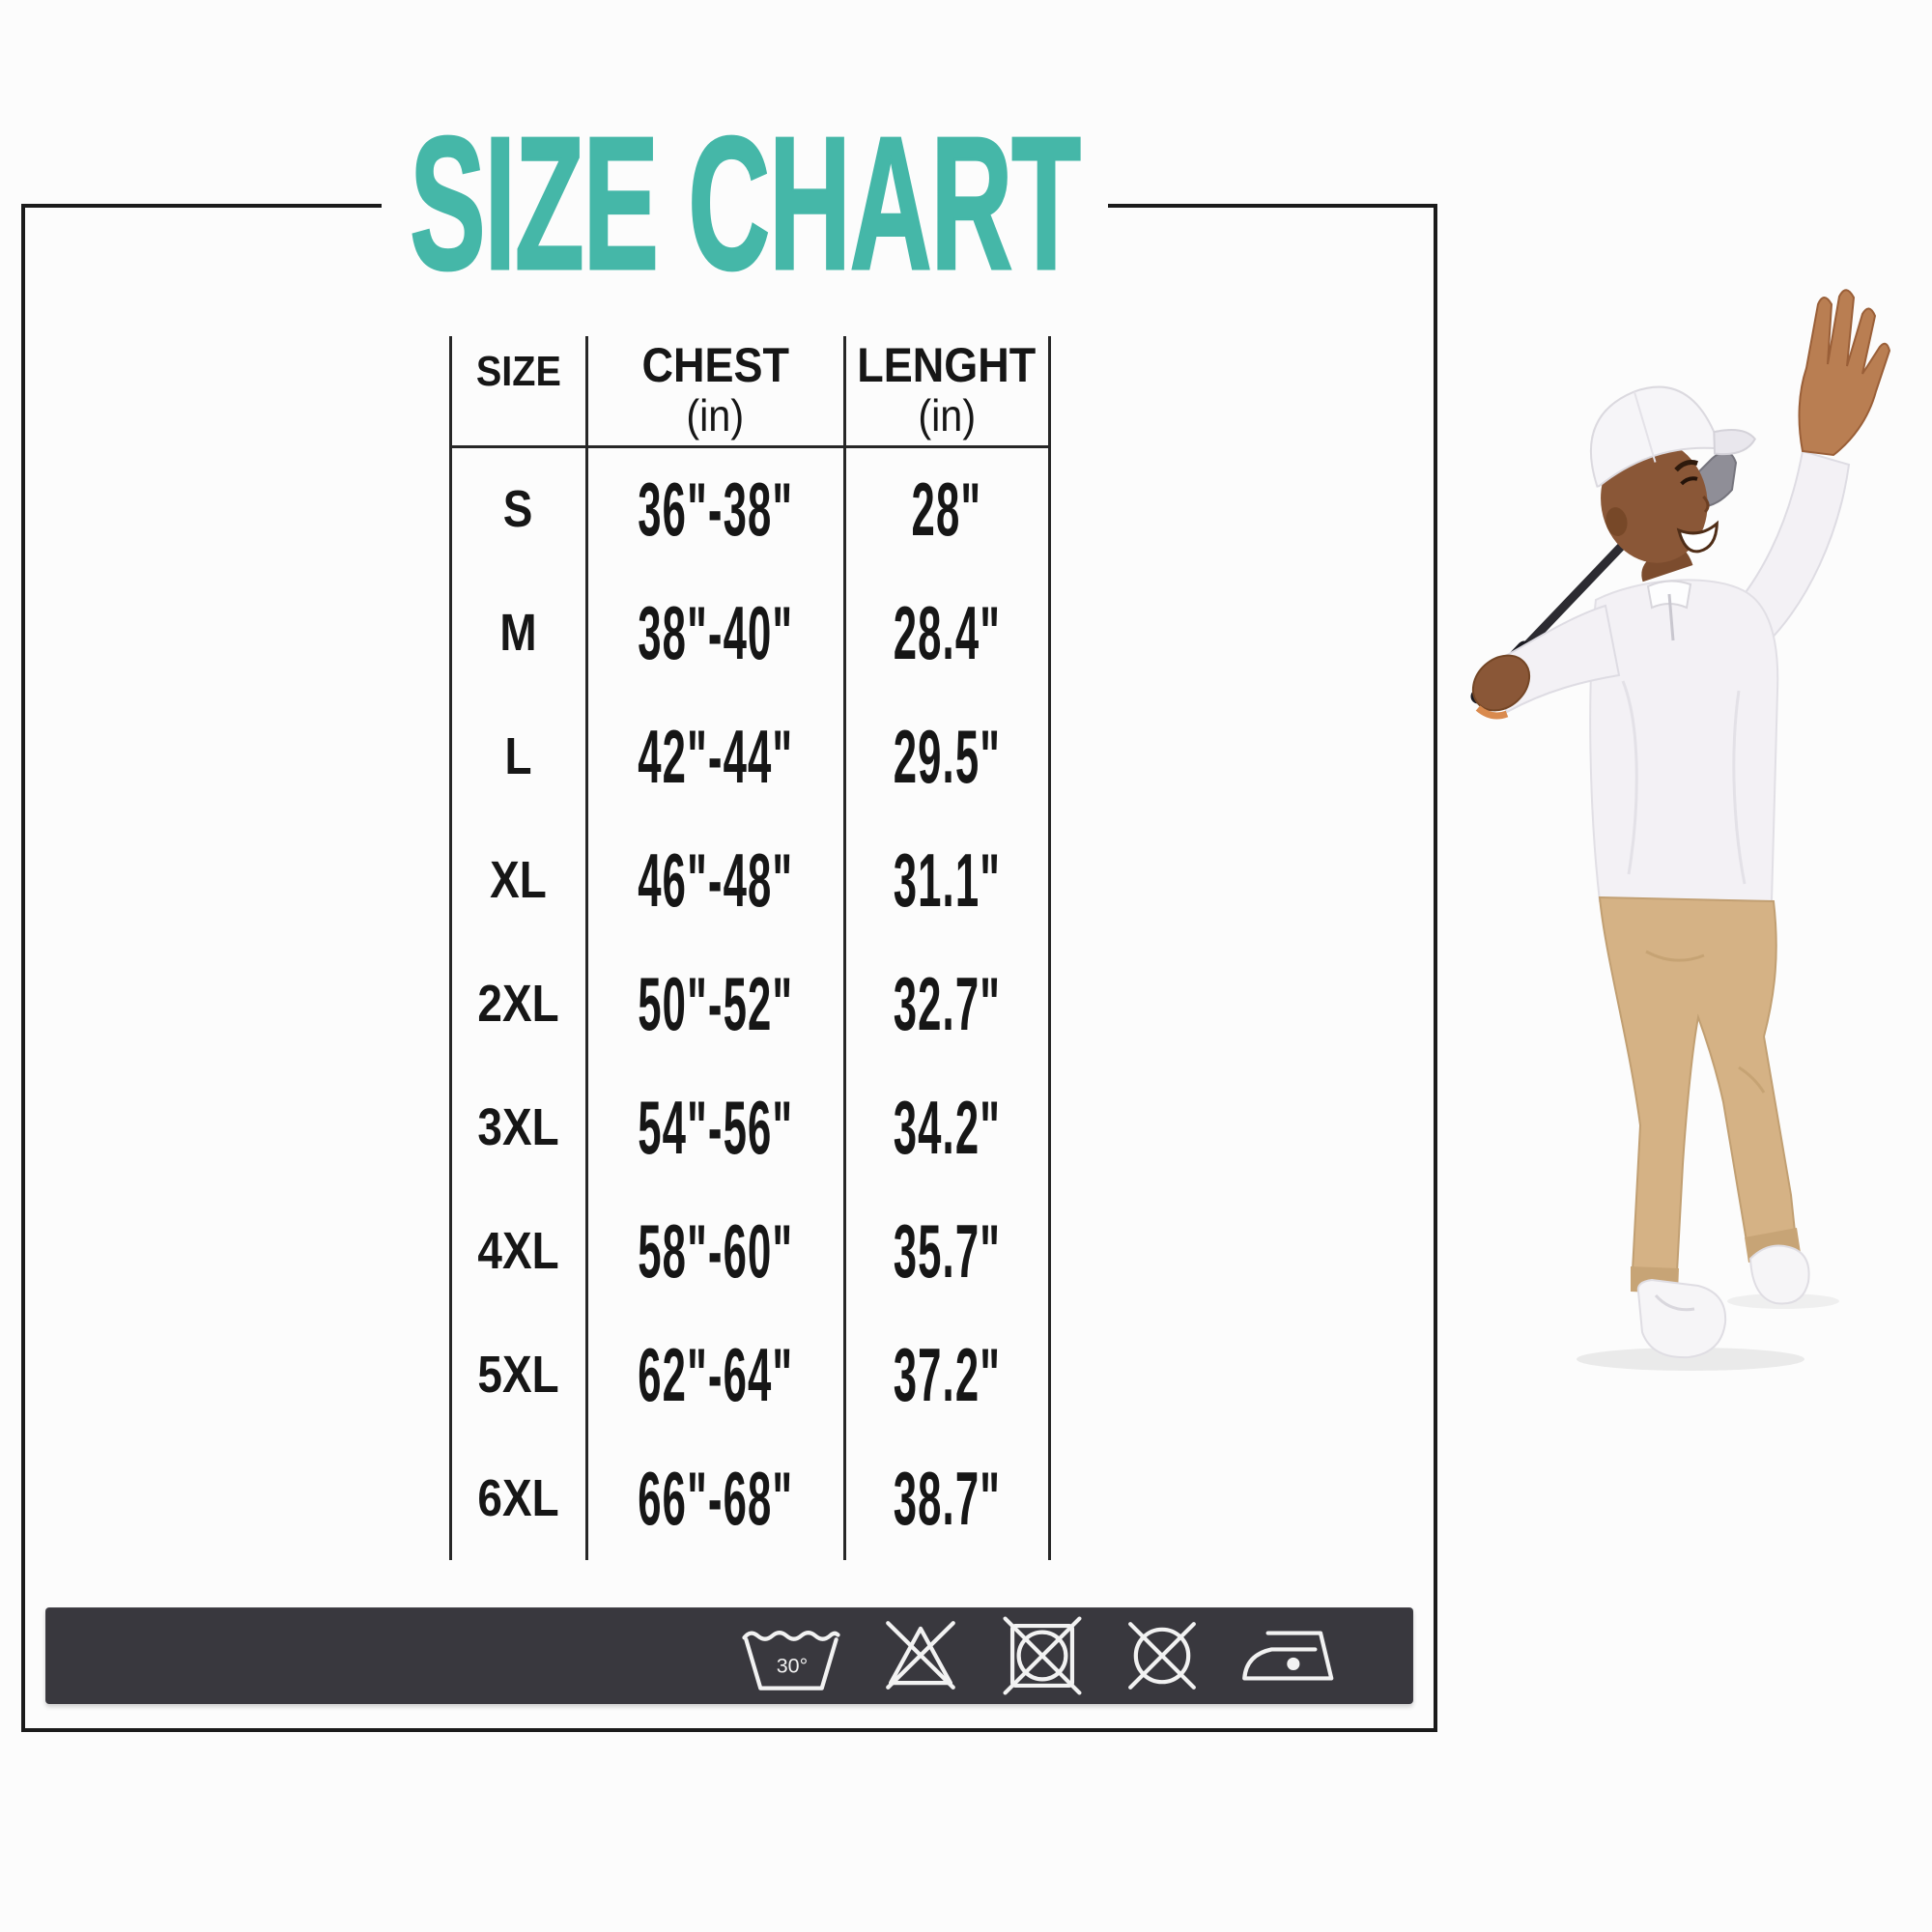 The width and height of the screenshot is (1932, 1932). What do you see at coordinates (518, 1498) in the screenshot?
I see `size-cell: 6XL` at bounding box center [518, 1498].